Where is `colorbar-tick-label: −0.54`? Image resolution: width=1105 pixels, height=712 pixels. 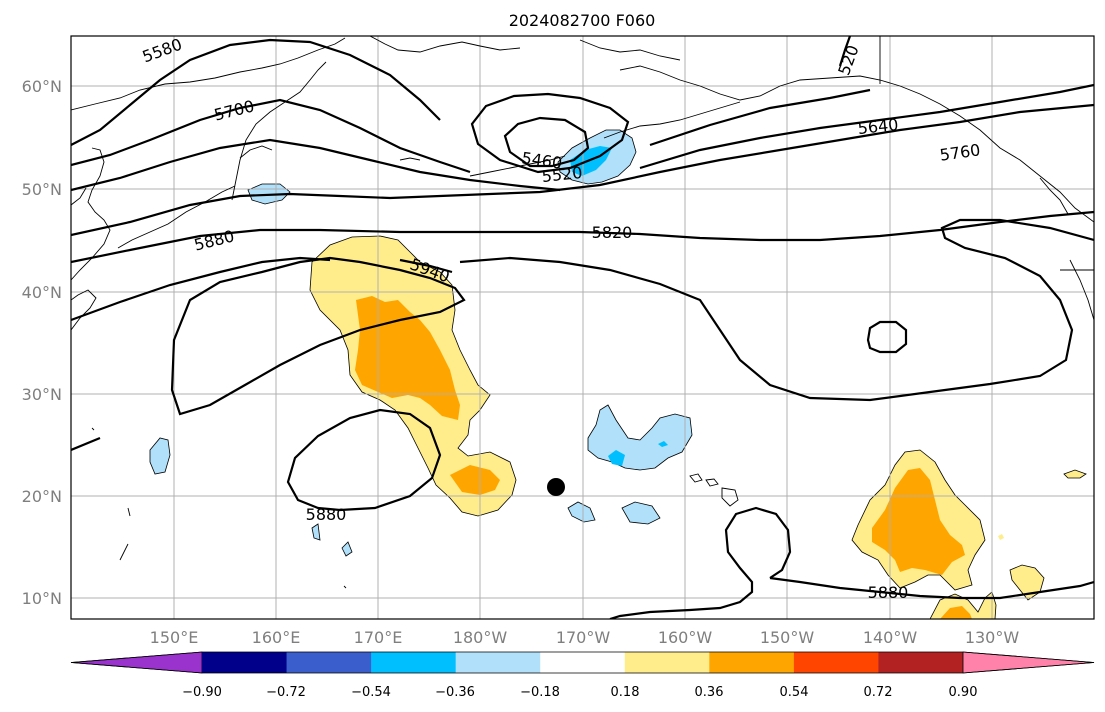 colorbar-tick-label: −0.54 is located at coordinates (371, 692).